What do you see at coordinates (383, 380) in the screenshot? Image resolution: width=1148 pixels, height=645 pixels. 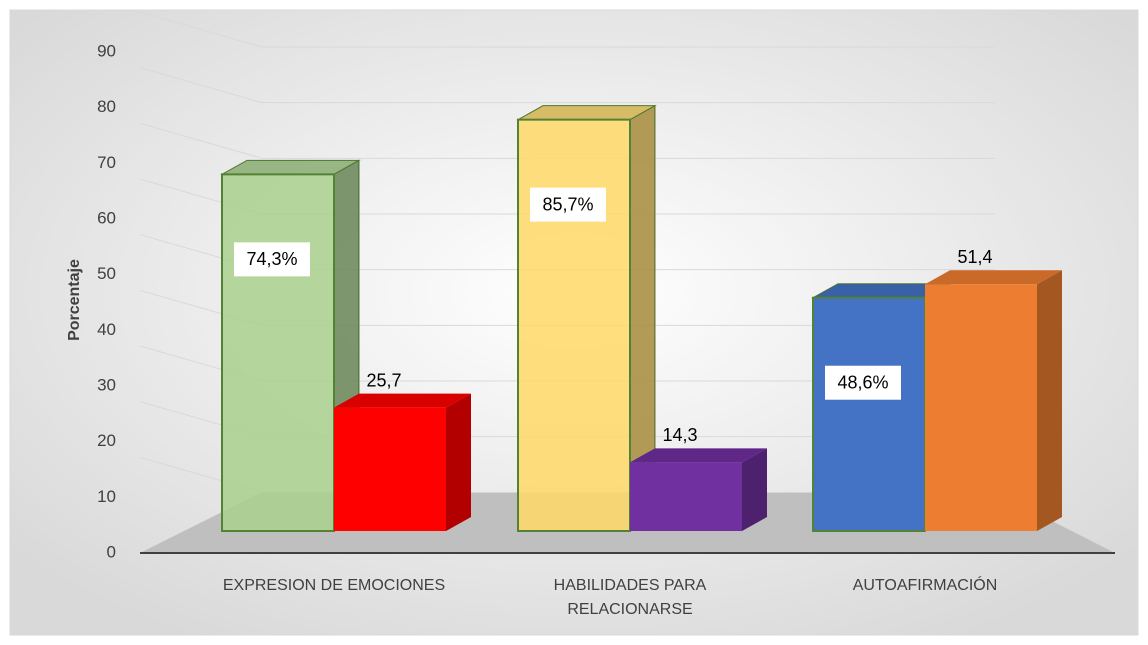 I see `value-label: 25,7` at bounding box center [383, 380].